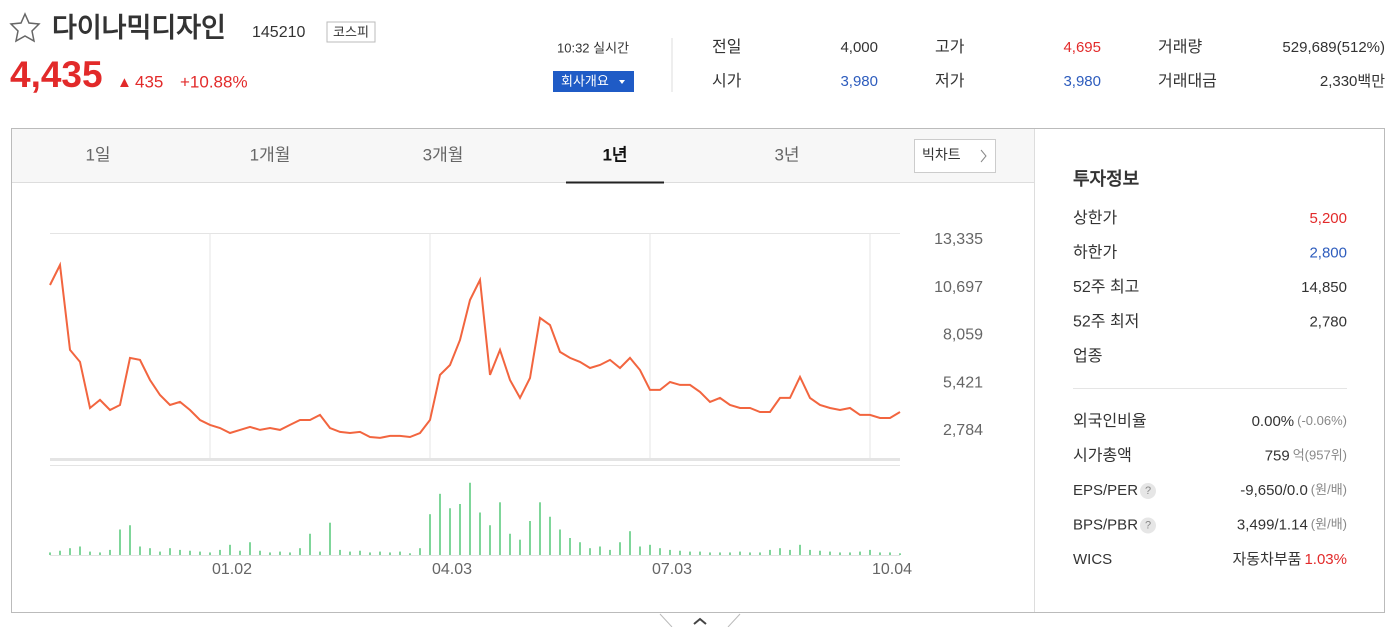  I want to click on y-tick-label: 5,421, so click(963, 382).